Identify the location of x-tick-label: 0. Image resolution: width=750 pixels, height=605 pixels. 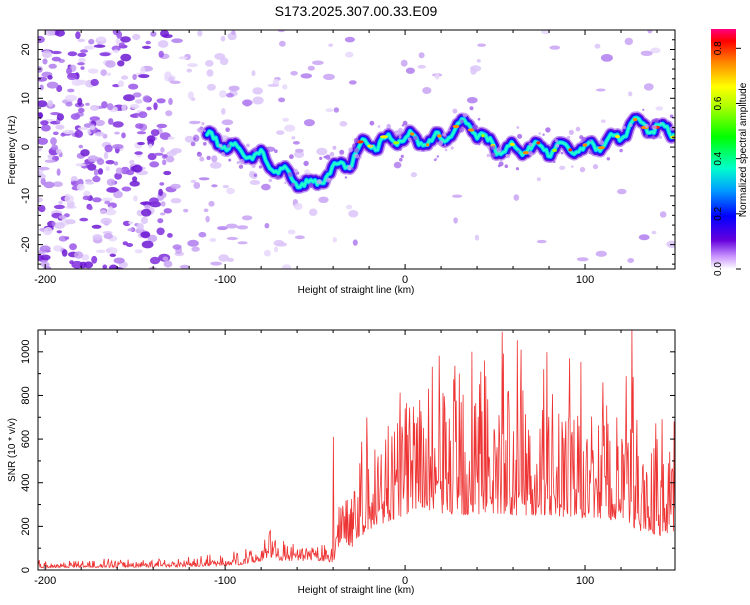
(405, 280).